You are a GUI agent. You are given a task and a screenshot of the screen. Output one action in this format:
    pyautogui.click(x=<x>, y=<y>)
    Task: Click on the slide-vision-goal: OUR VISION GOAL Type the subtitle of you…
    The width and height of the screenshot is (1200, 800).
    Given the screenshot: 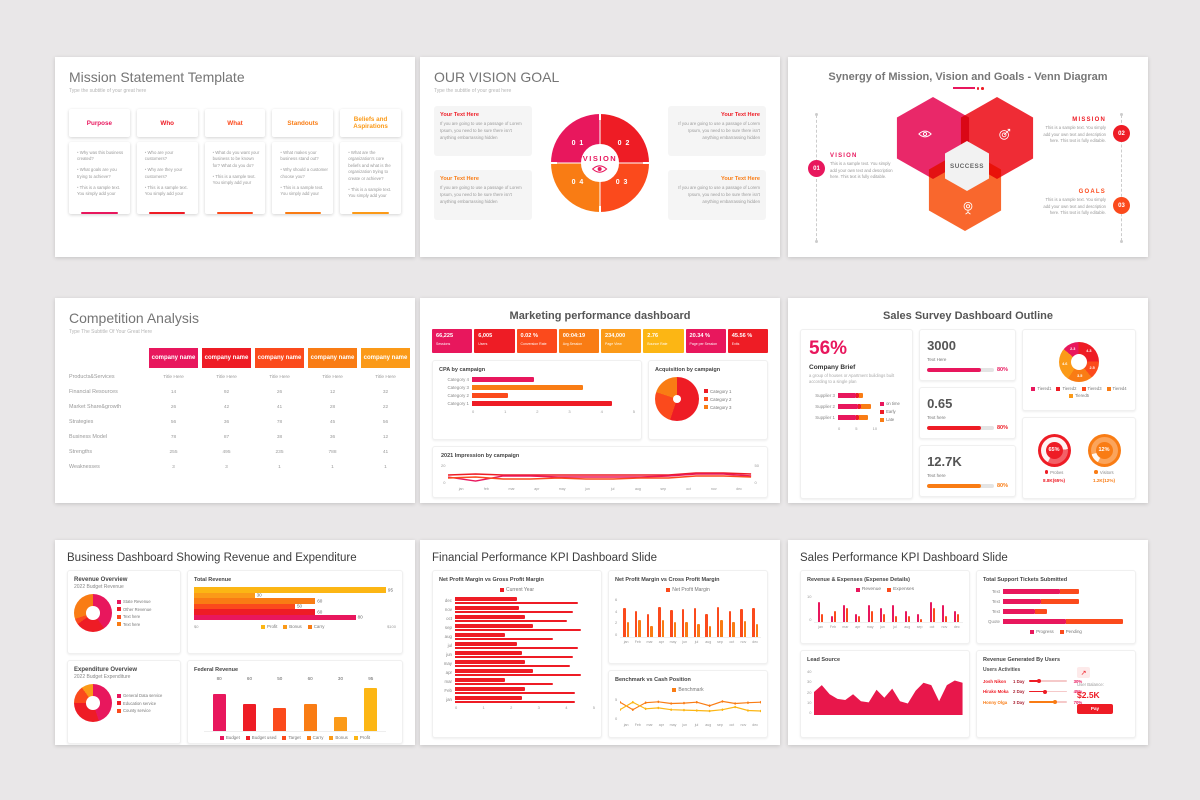 What is the action you would take?
    pyautogui.click(x=600, y=157)
    